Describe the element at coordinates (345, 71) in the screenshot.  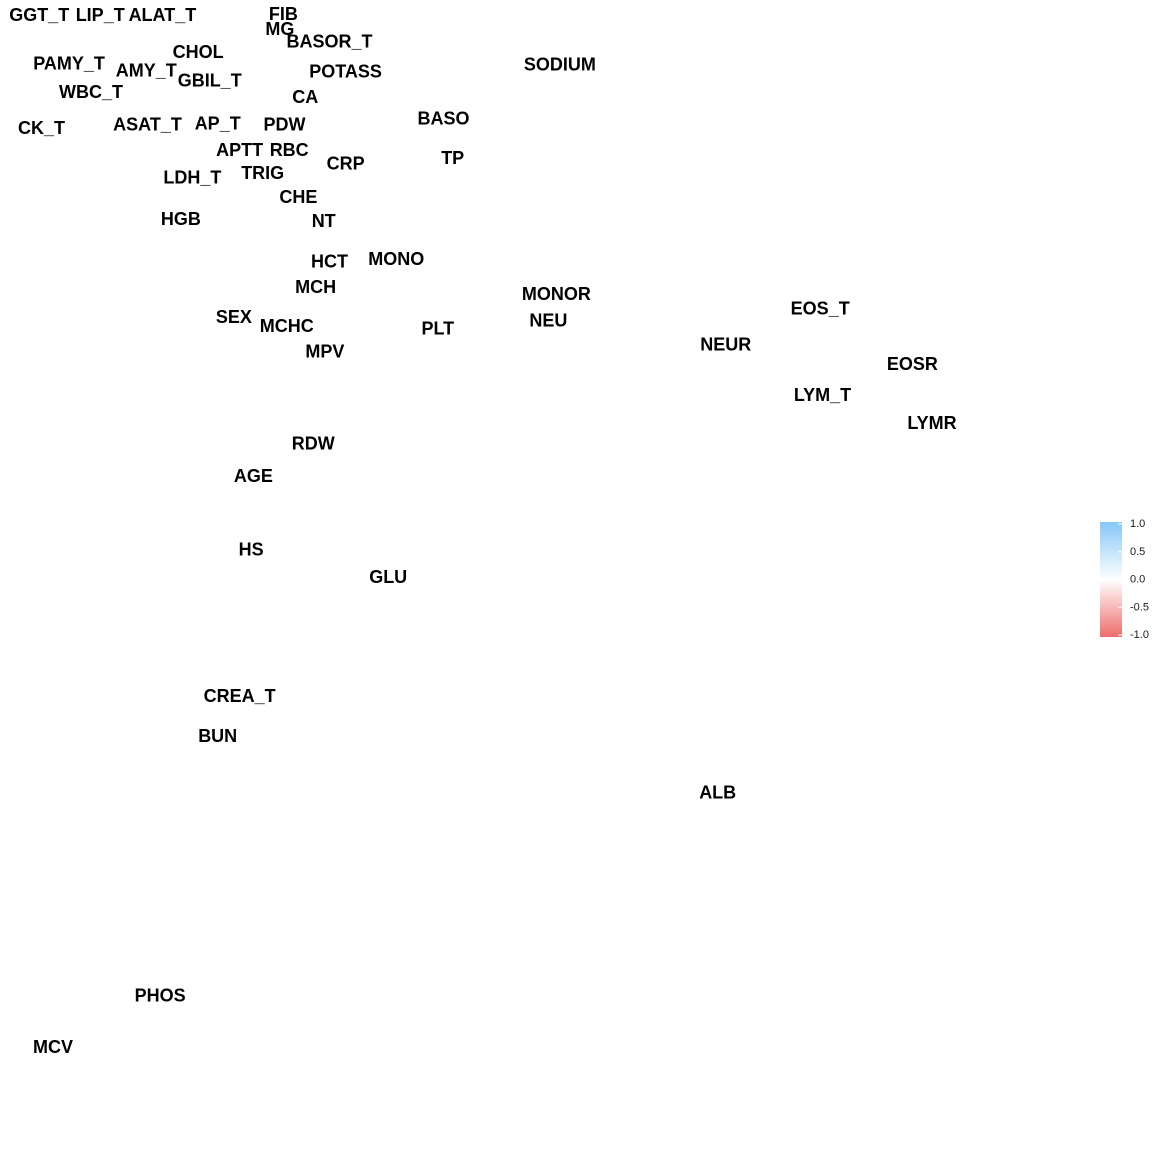
I see `variable-label-potass: POTASS` at that location.